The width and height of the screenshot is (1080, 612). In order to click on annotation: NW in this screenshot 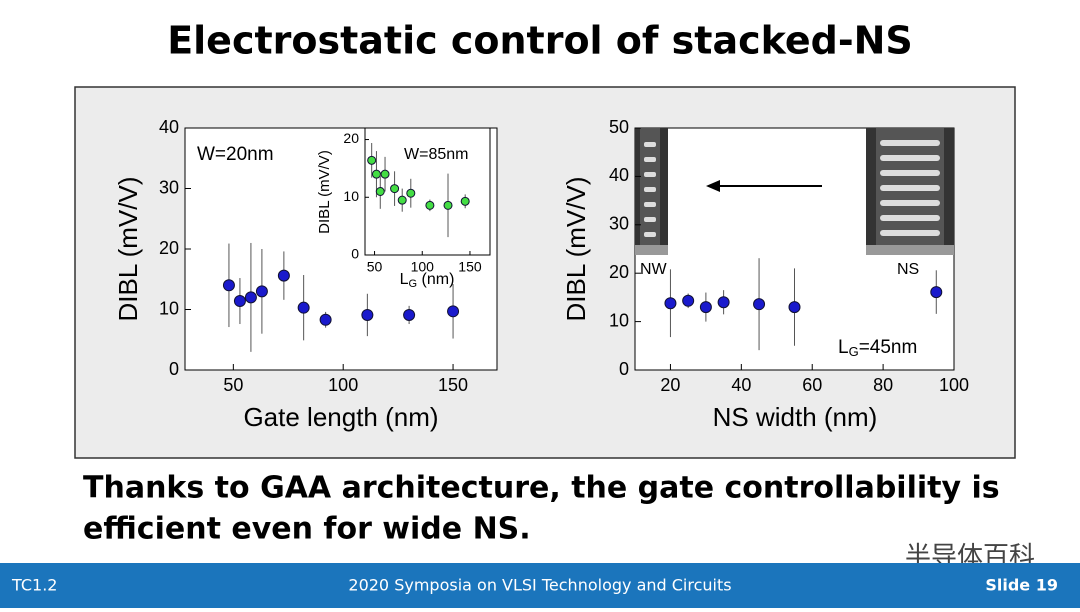, I will do `click(654, 269)`.